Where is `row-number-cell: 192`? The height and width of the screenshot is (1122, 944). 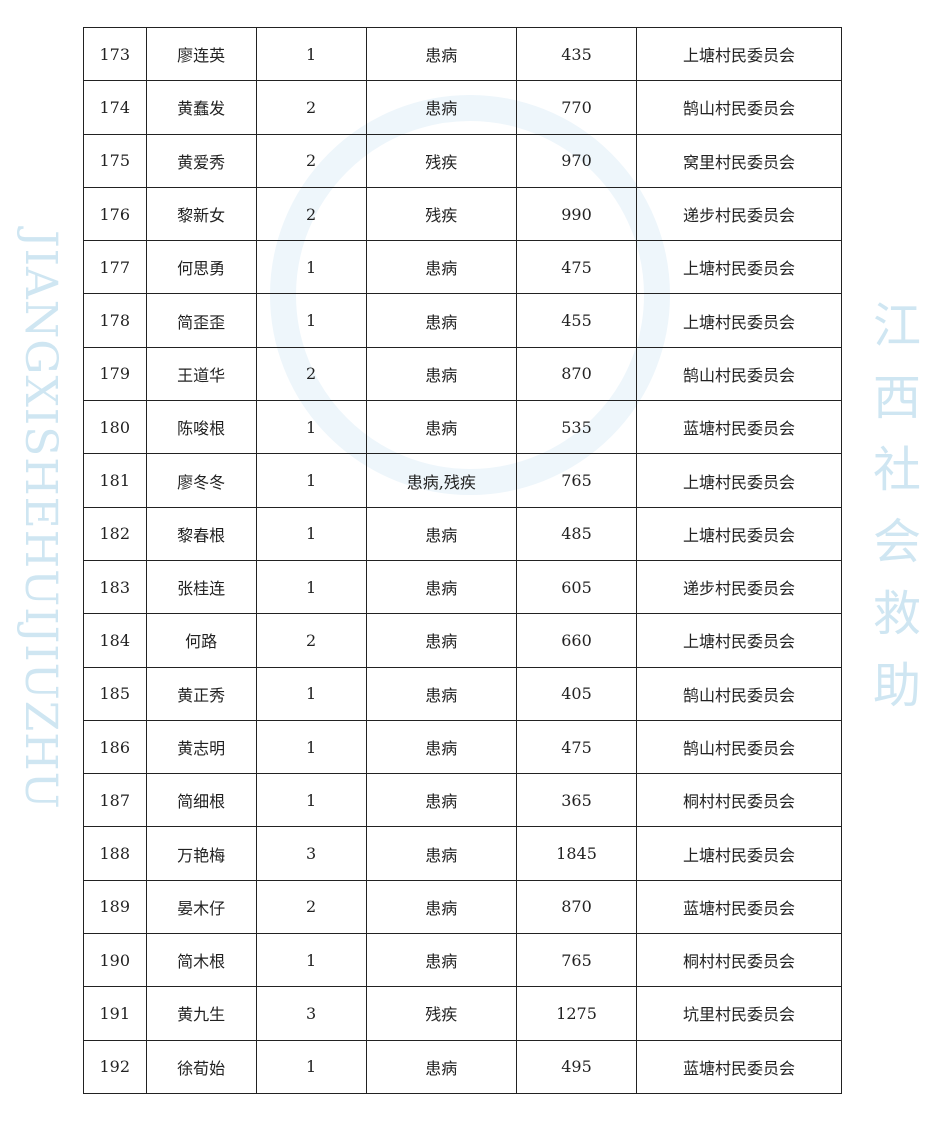 row-number-cell: 192 is located at coordinates (115, 1066).